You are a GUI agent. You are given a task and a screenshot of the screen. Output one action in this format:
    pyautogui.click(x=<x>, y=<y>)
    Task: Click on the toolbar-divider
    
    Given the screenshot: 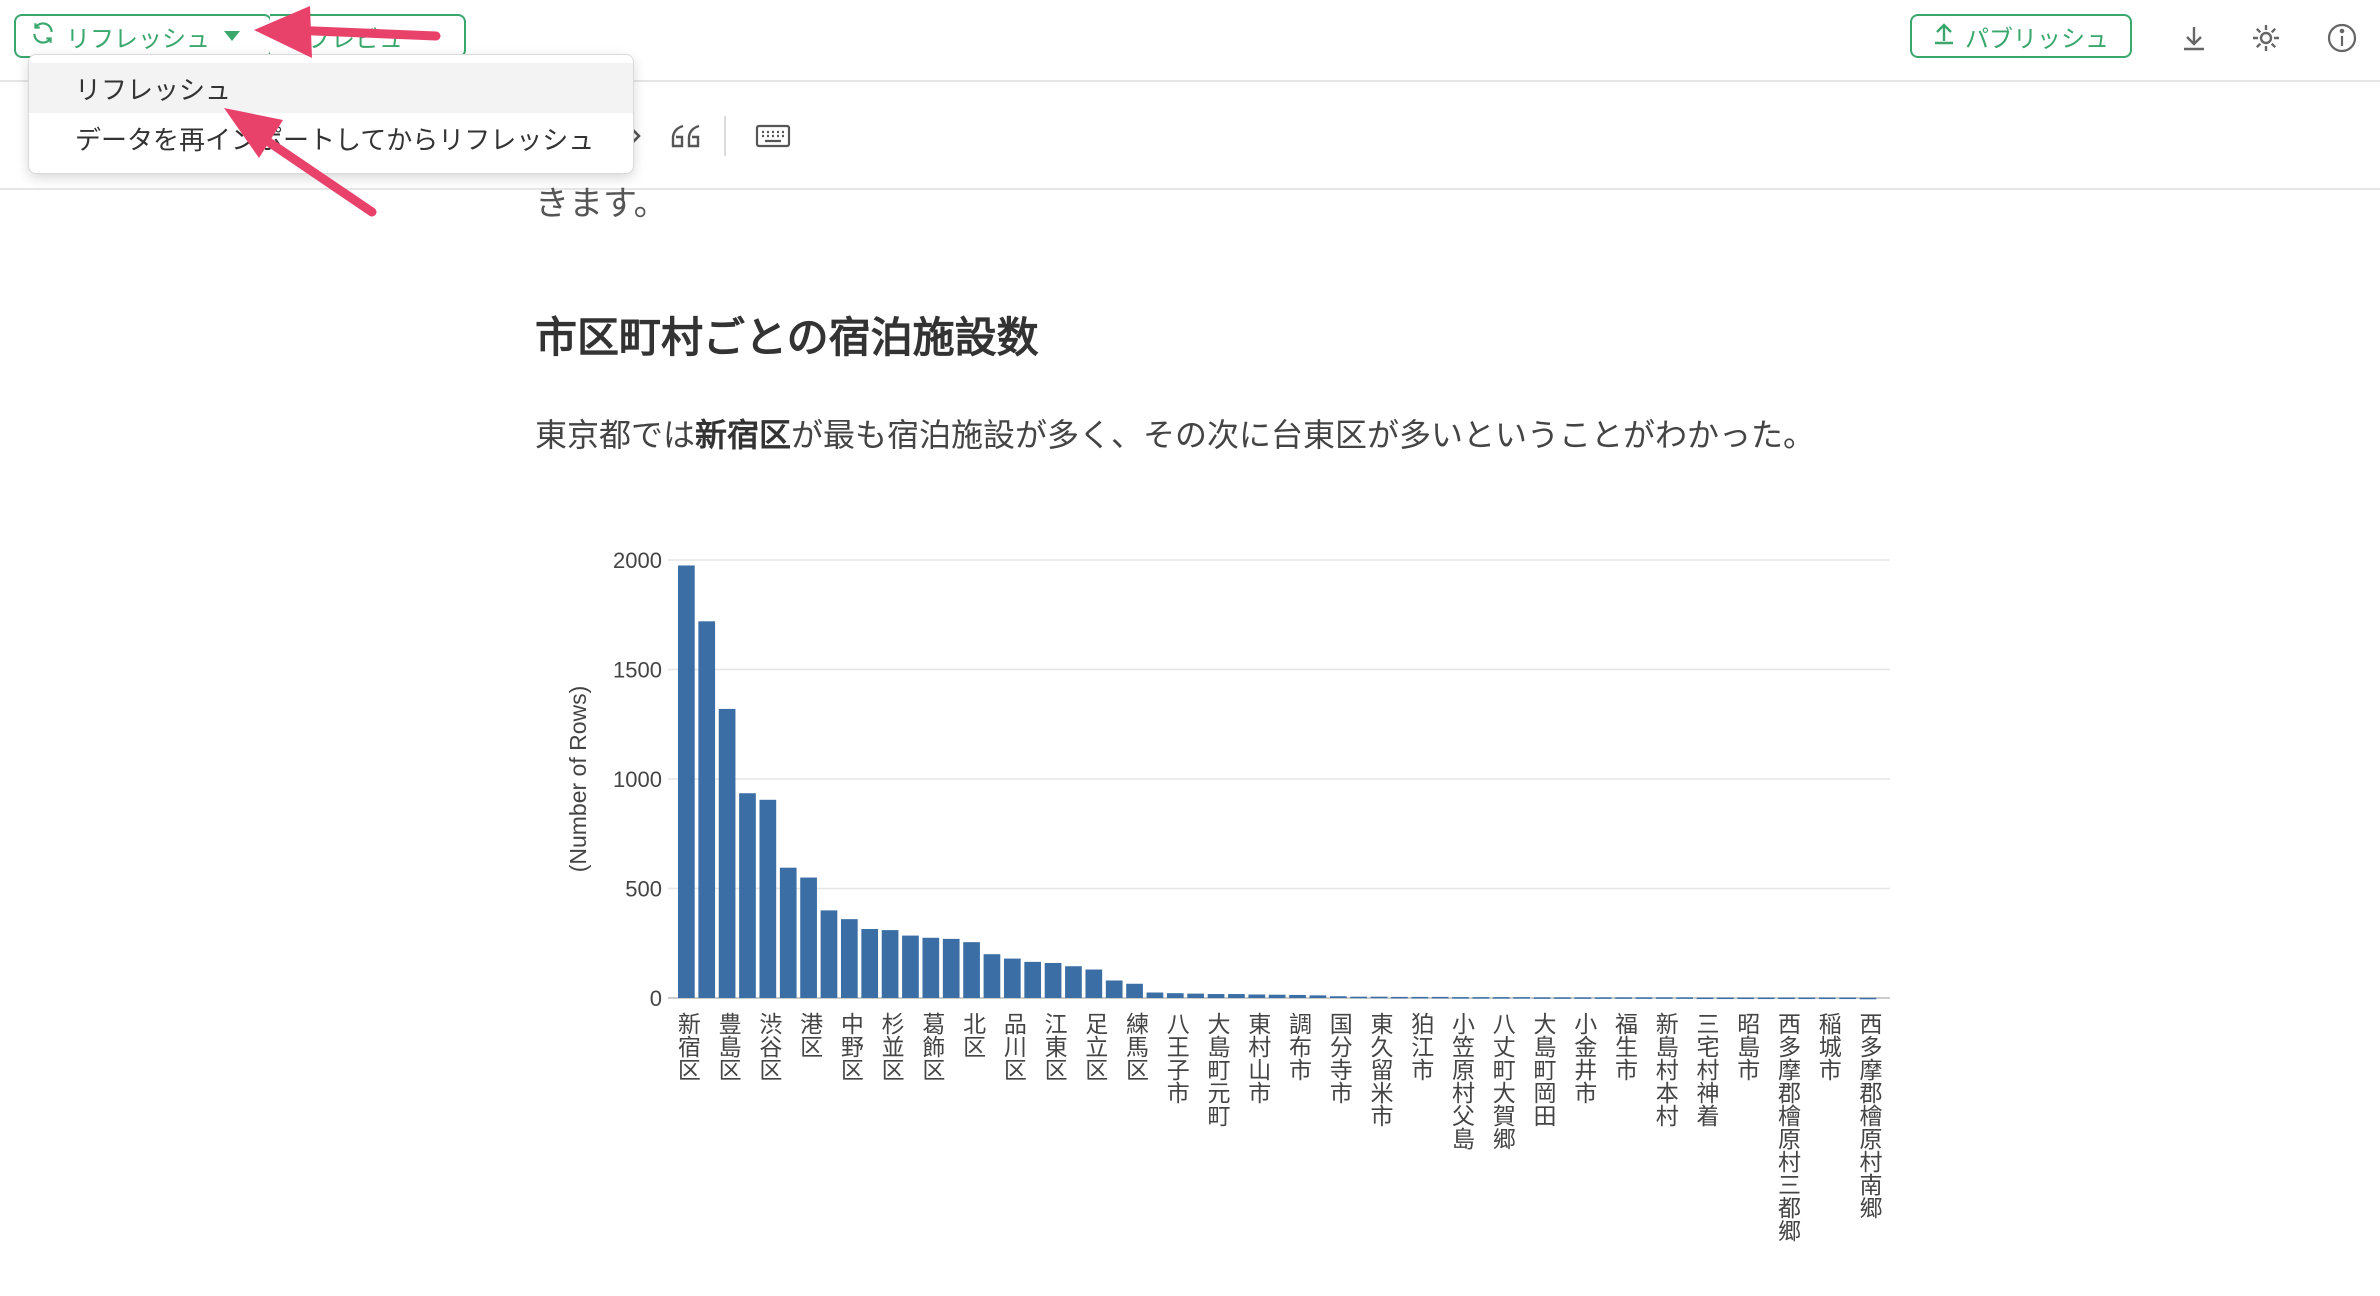 What is the action you would take?
    pyautogui.click(x=725, y=136)
    